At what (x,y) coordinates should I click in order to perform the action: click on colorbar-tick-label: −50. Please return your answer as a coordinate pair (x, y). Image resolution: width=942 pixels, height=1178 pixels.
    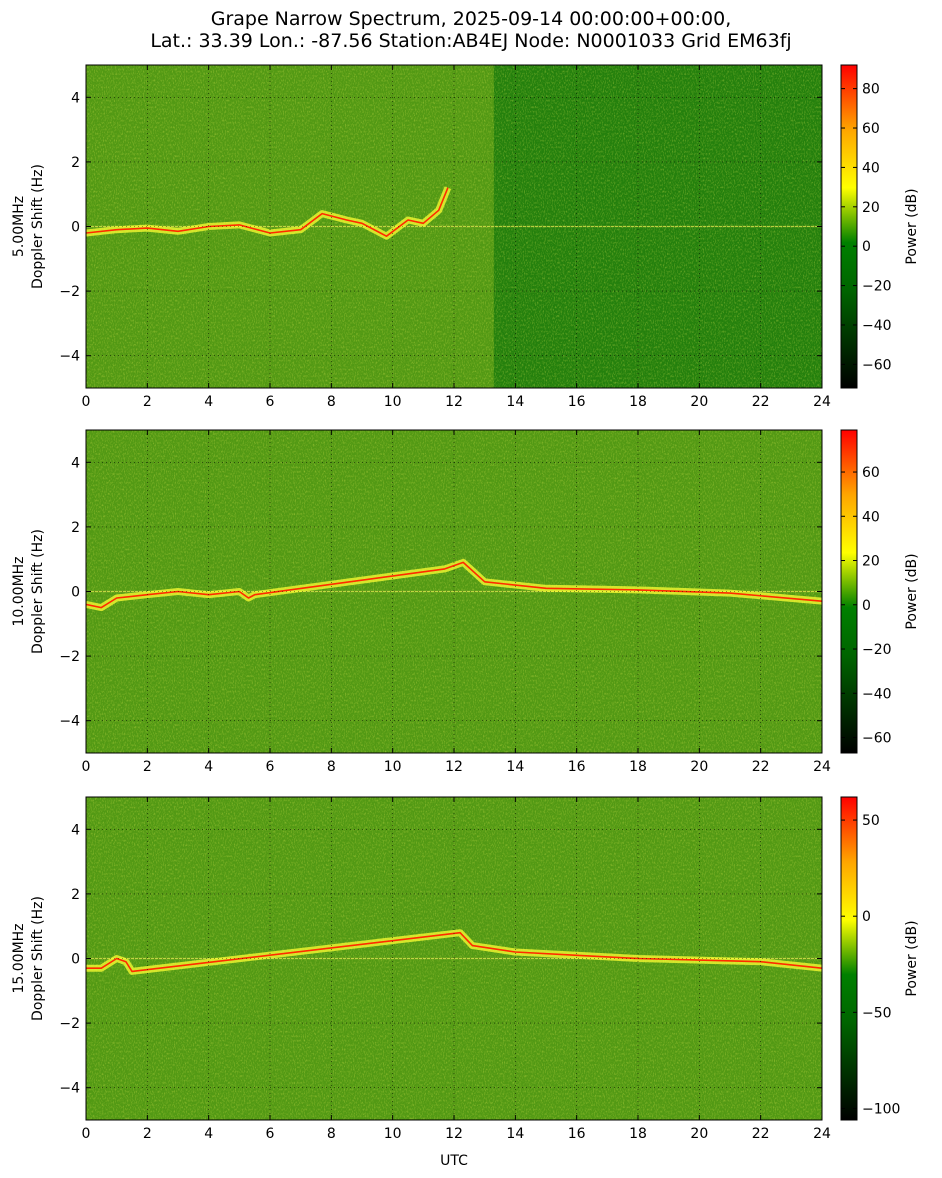
    Looking at the image, I should click on (877, 1013).